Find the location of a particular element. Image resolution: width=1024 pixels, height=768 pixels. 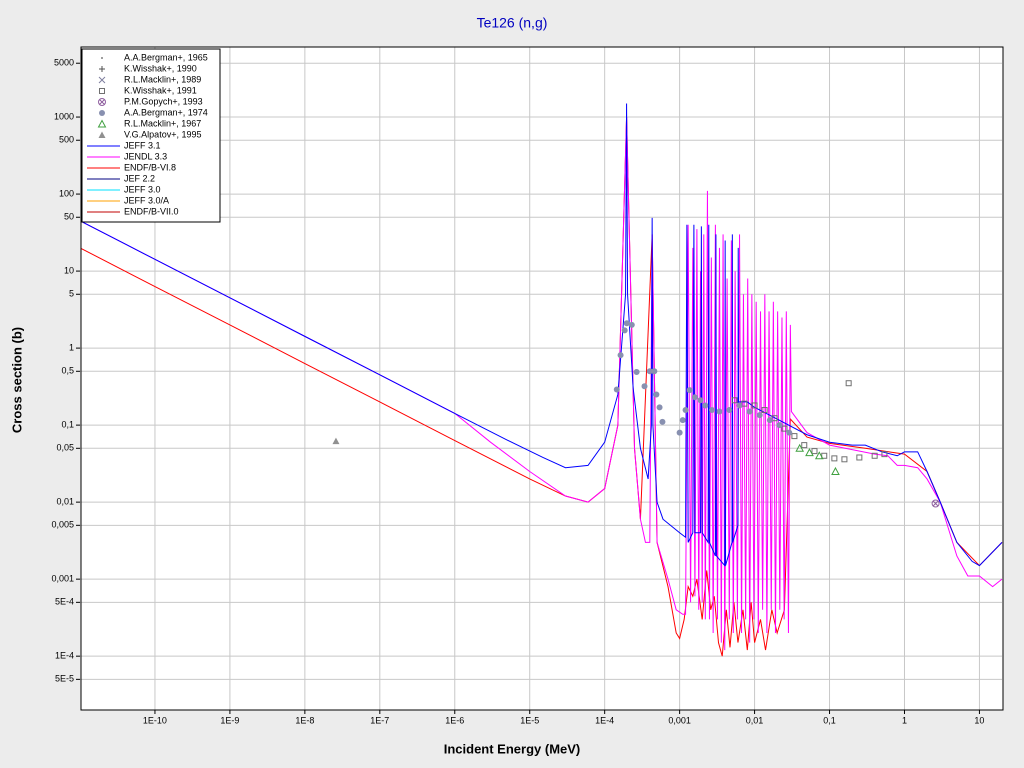

y-tick-label: 0,001 is located at coordinates (62, 579).